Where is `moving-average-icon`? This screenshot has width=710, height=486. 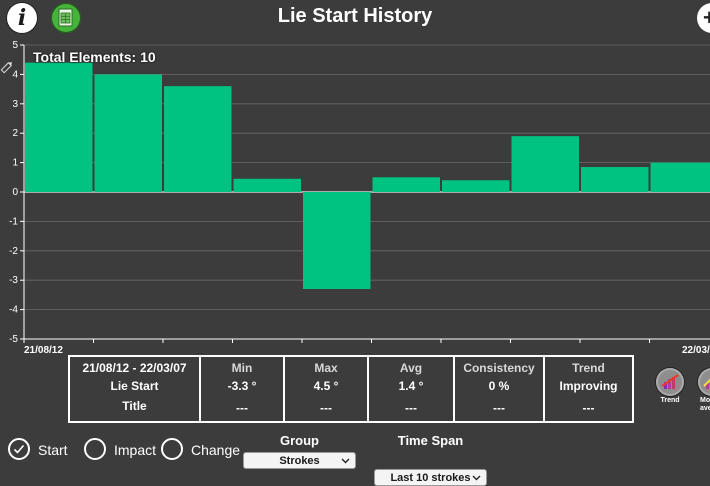 moving-average-icon is located at coordinates (704, 382).